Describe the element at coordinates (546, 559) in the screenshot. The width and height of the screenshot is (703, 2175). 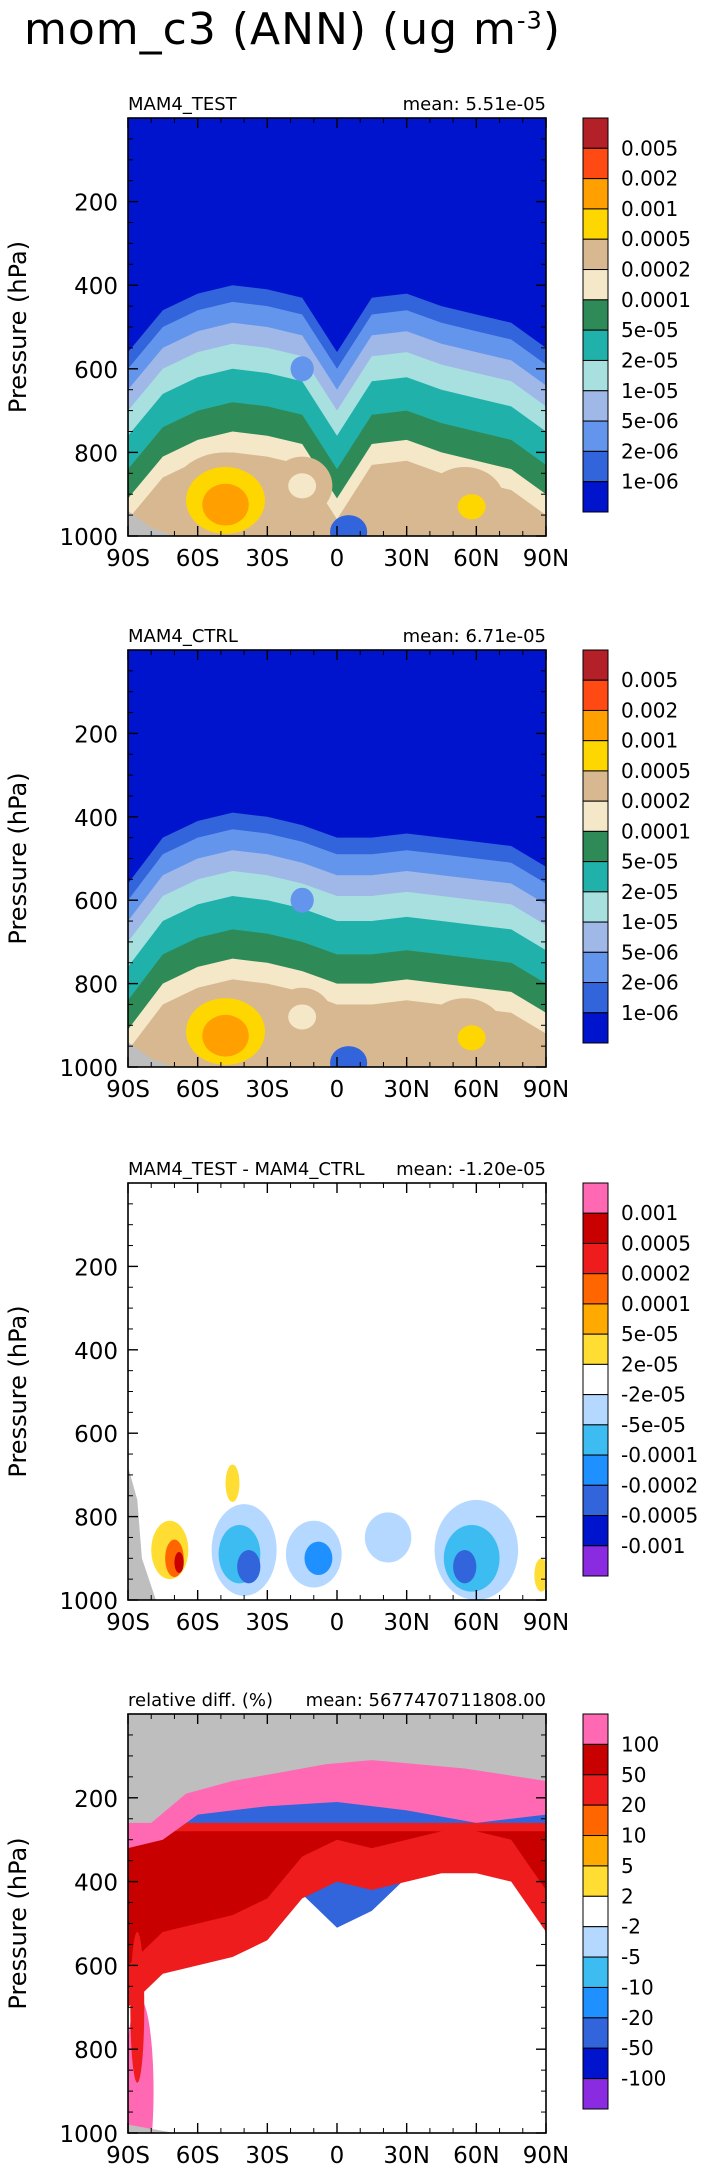
I see `x-tick-label: 90N` at that location.